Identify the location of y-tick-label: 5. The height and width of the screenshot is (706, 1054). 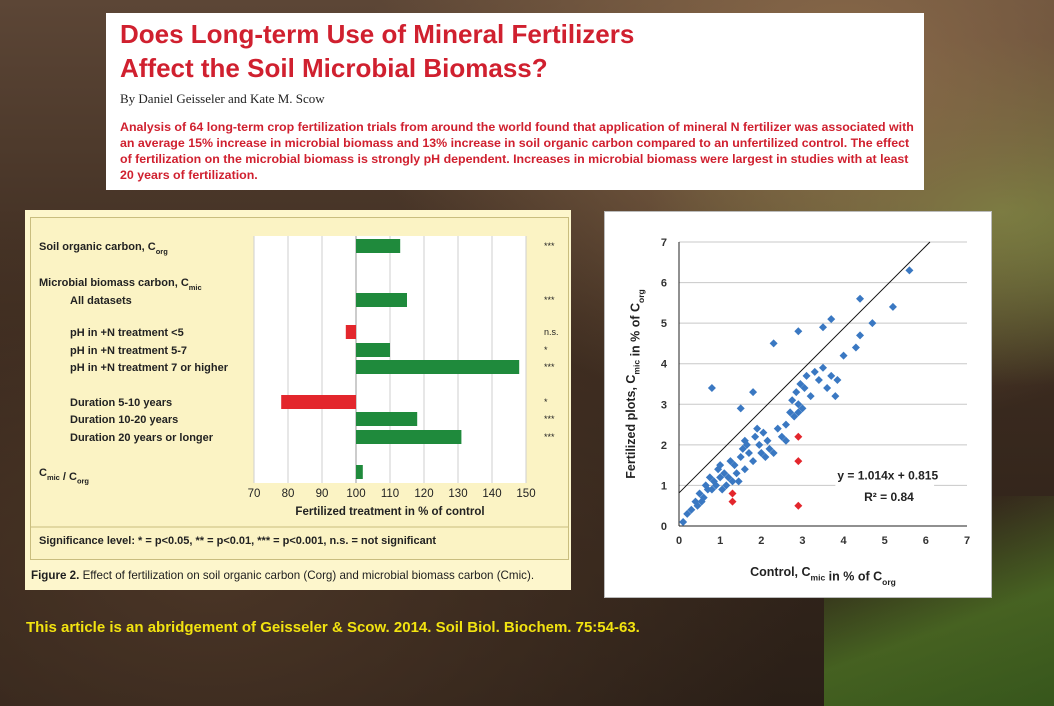
(664, 324).